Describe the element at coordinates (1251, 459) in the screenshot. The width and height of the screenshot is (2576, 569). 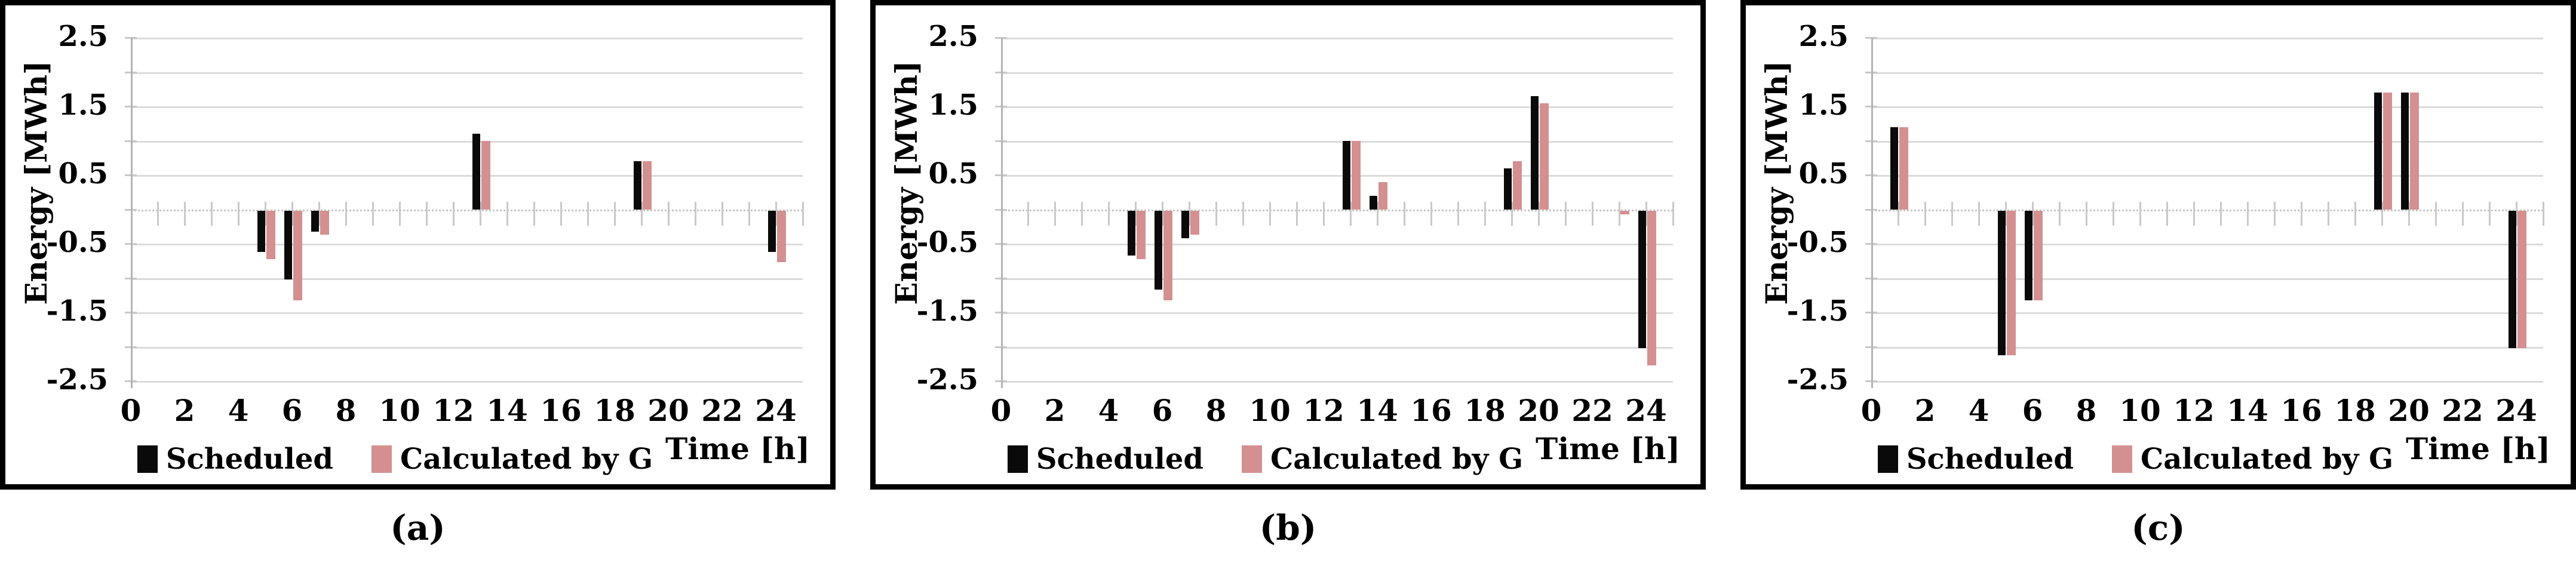
I see `calculated-swatch-icon` at that location.